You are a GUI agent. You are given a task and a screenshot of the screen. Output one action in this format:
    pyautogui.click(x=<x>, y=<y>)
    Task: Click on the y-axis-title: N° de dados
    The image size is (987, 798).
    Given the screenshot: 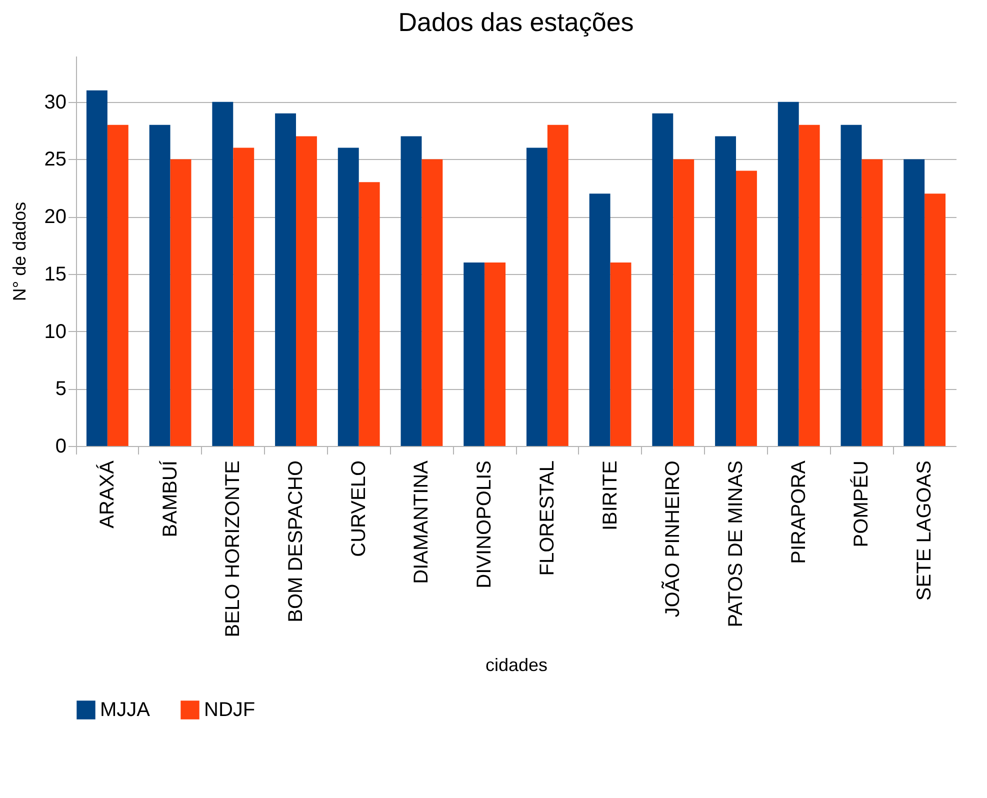 What is the action you would take?
    pyautogui.click(x=19, y=252)
    